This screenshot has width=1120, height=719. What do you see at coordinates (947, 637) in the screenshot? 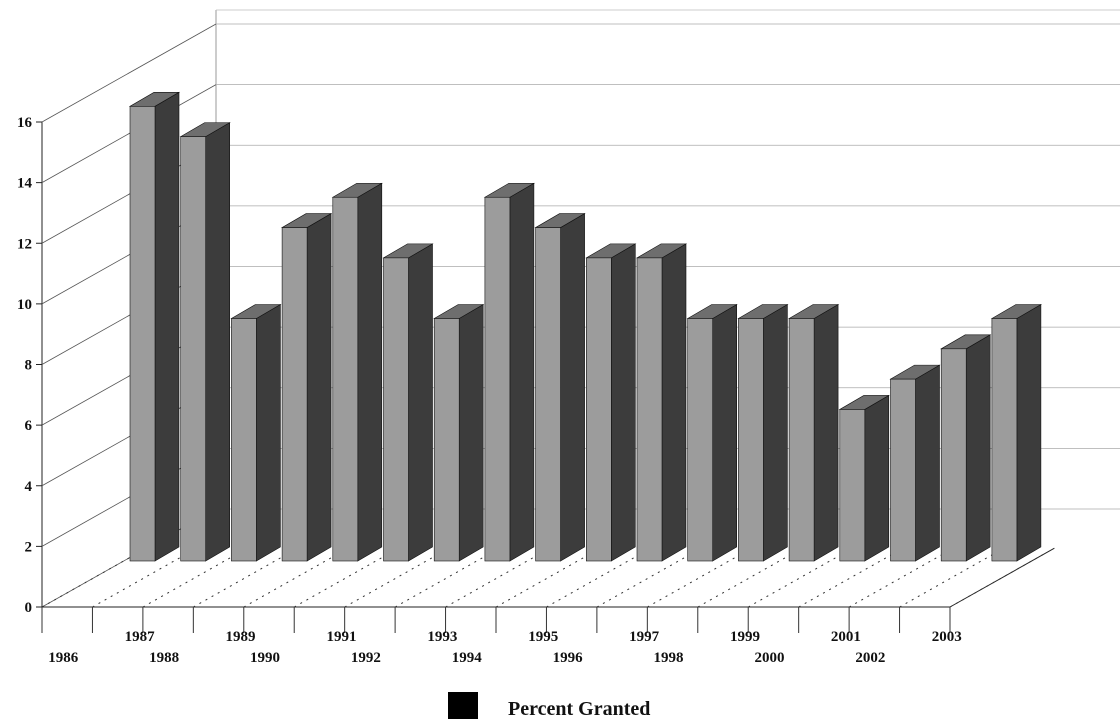
I see `x-tick-label: 2003` at bounding box center [947, 637].